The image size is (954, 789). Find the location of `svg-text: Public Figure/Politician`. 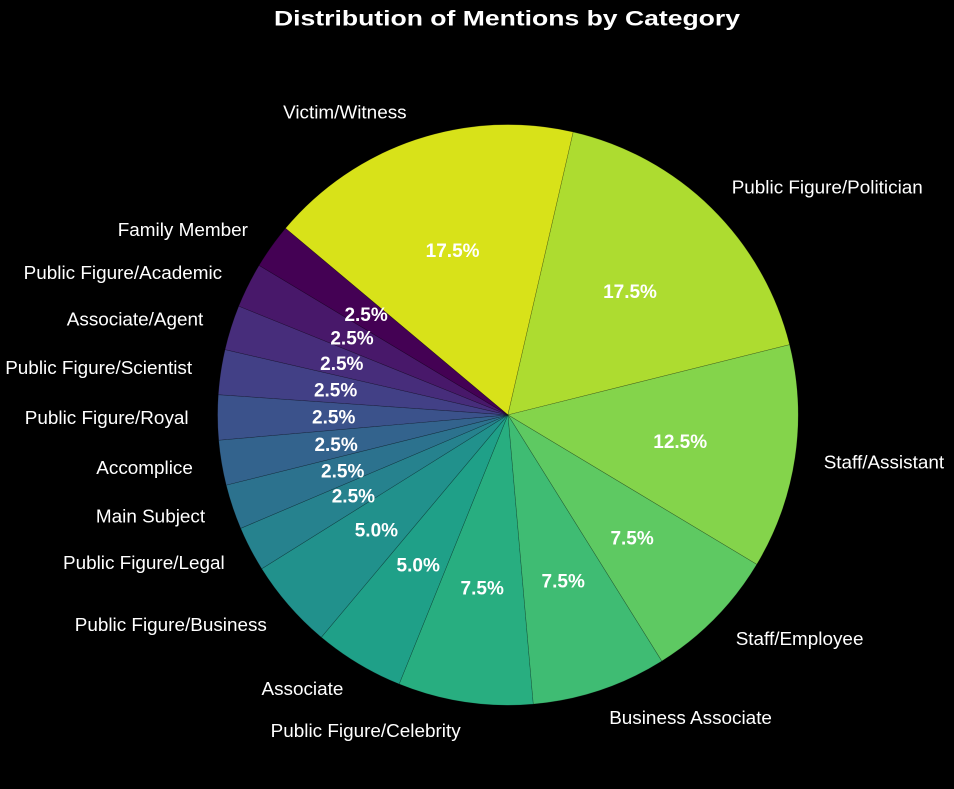

svg-text: Public Figure/Politician is located at coordinates (827, 188).